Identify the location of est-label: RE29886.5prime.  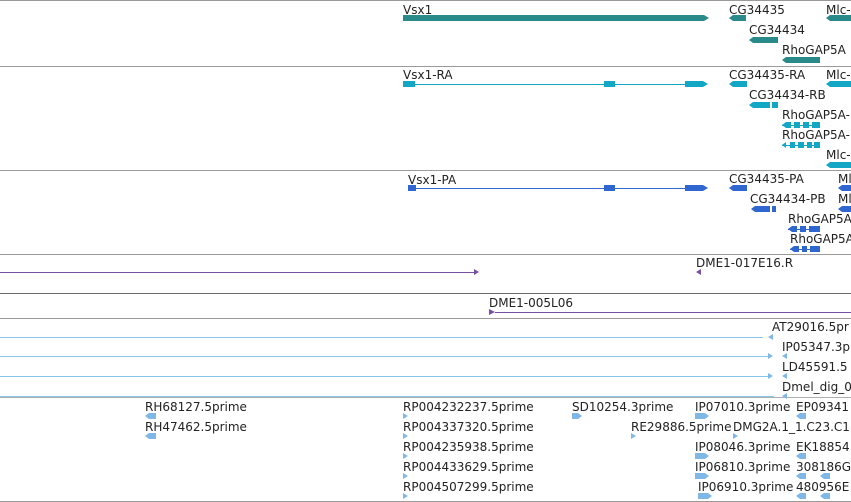
(681, 427).